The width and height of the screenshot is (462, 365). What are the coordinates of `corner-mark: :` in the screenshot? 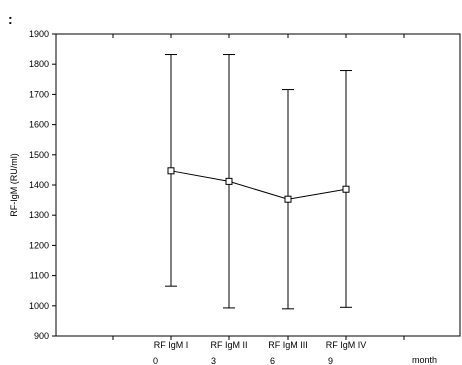 It's located at (10, 19).